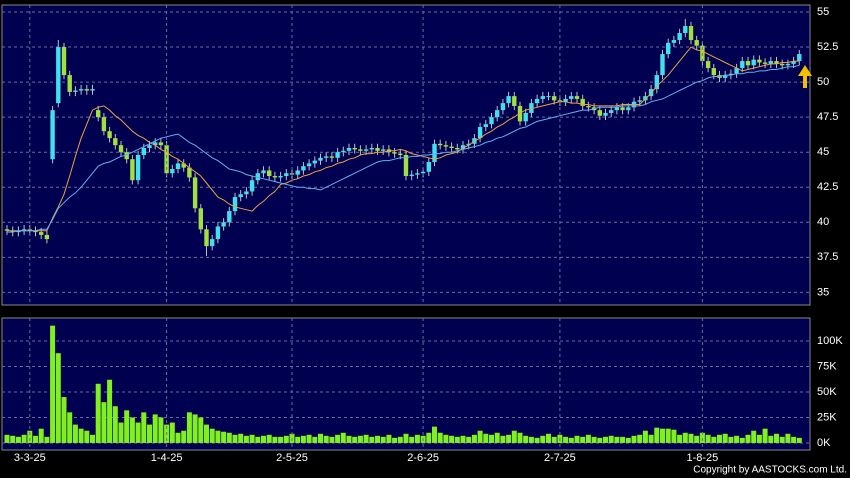 Image resolution: width=850 pixels, height=478 pixels. I want to click on y-tick-label: 50K, so click(827, 392).